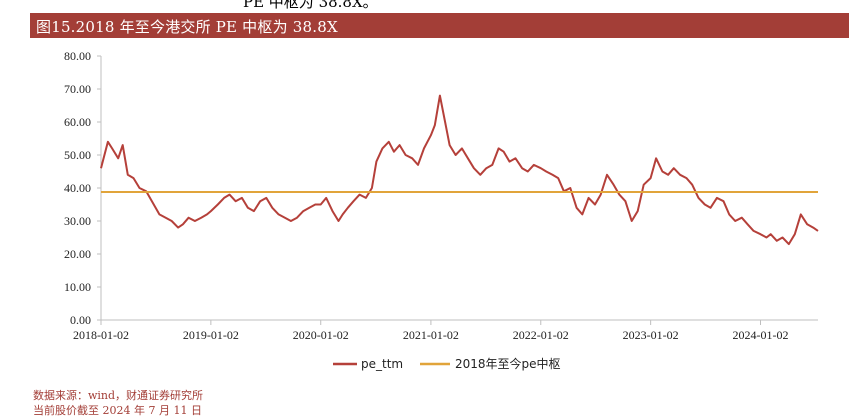 This screenshot has height=418, width=849. I want to click on y-tick-label: 10.00, so click(77, 287).